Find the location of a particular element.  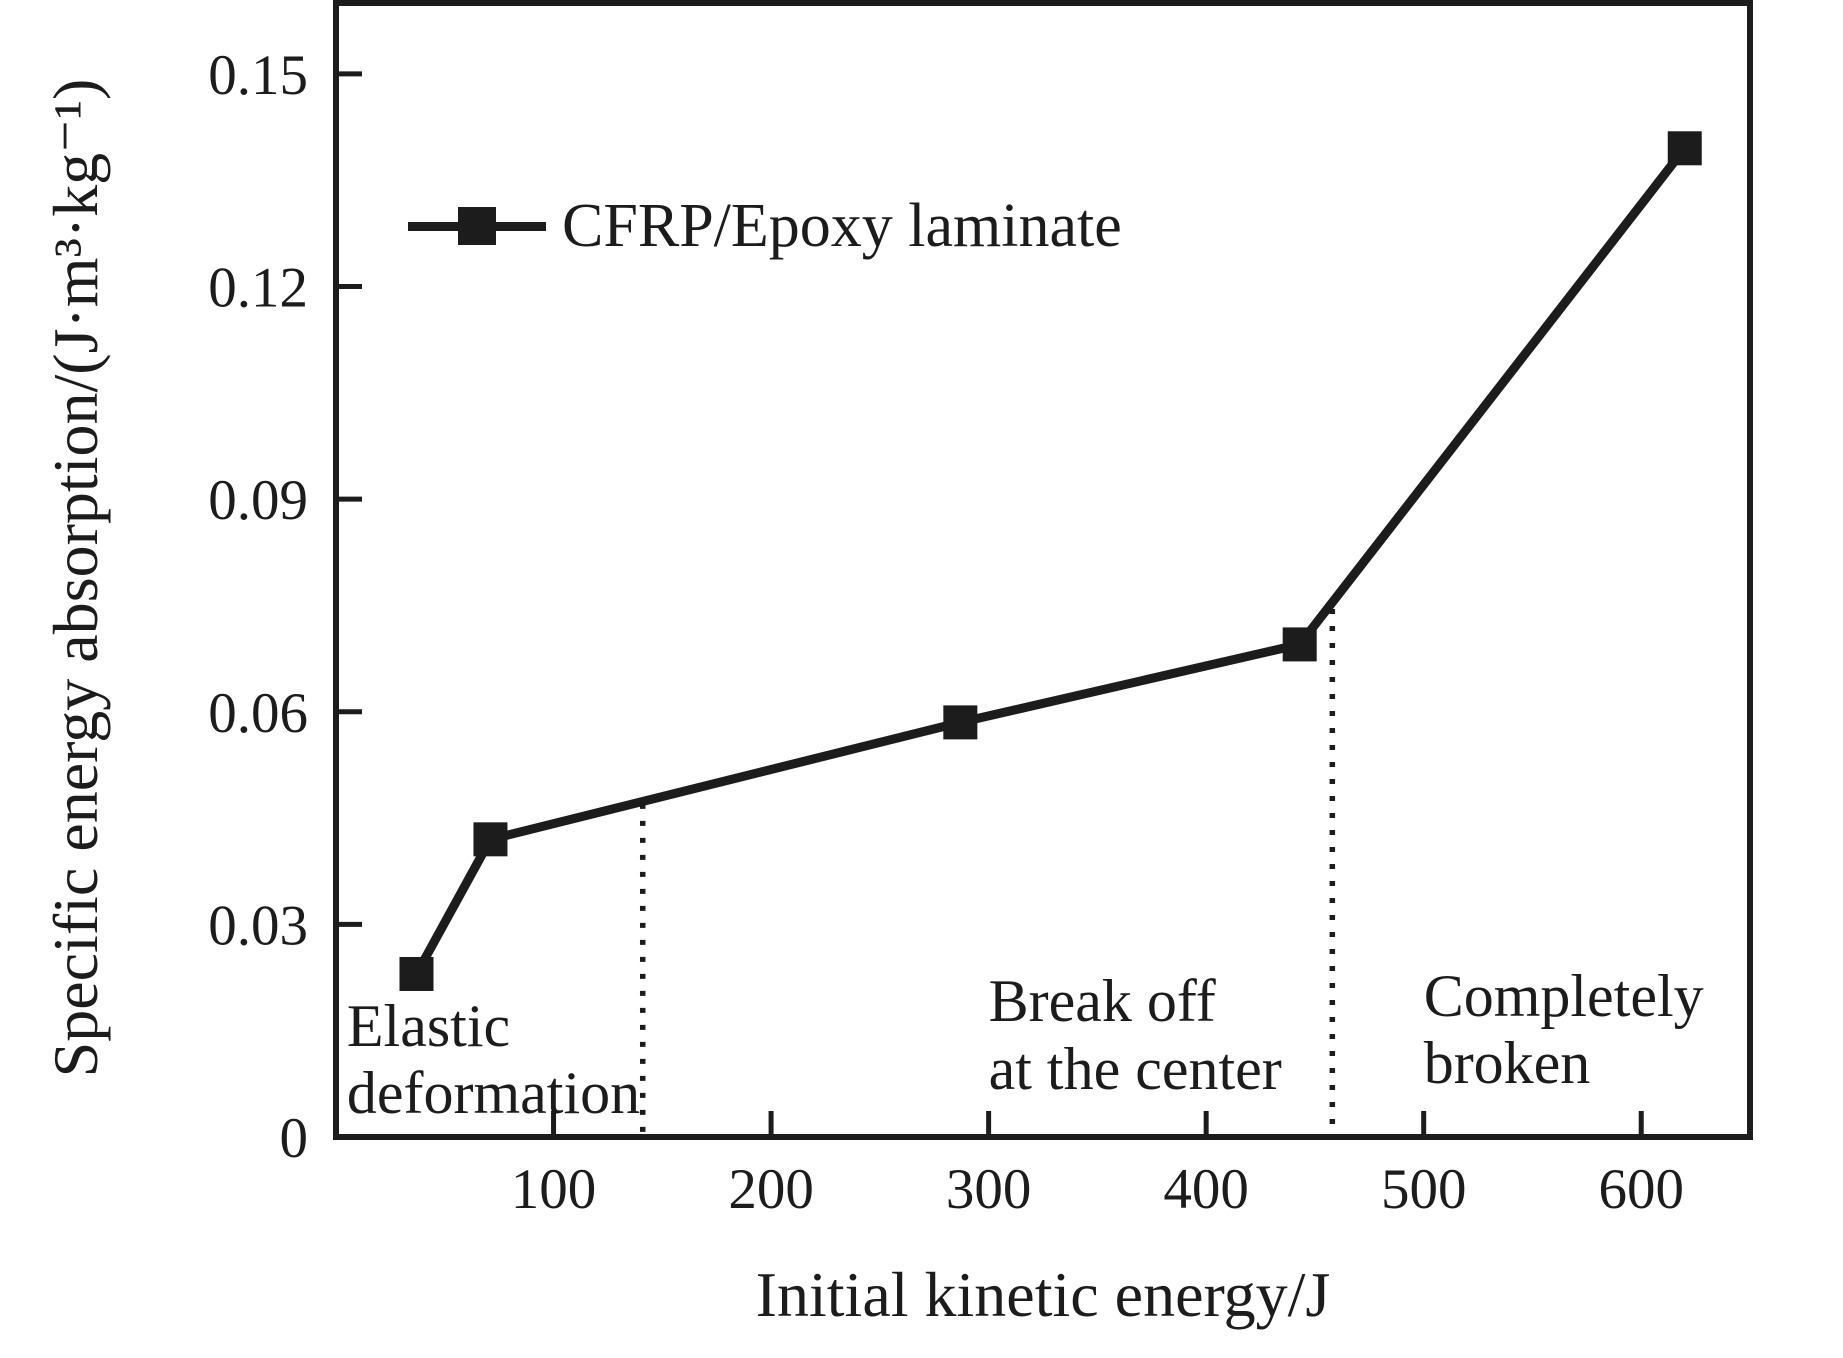

y-tick-label: 0.15 is located at coordinates (258, 75).